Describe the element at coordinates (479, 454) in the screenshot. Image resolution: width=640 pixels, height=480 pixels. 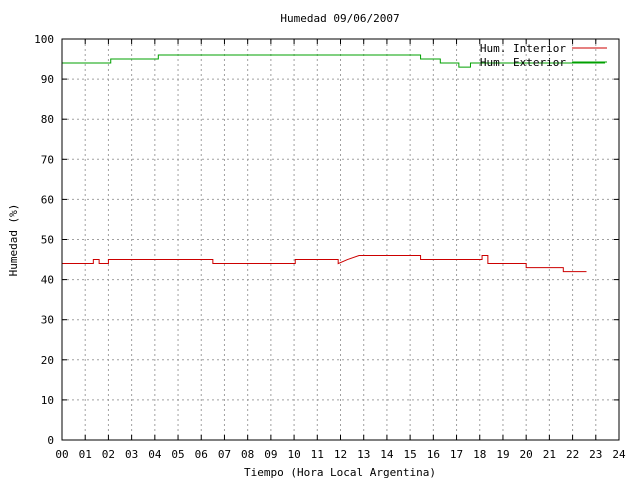
I see `x-tick-label: 18` at that location.